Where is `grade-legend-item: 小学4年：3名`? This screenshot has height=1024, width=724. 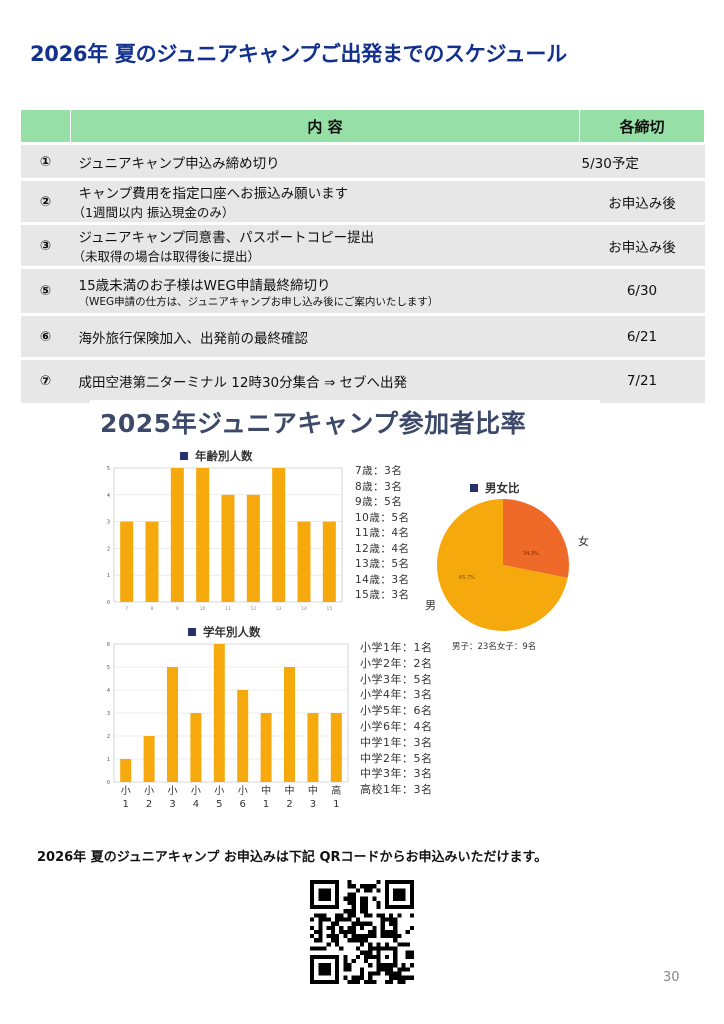 grade-legend-item: 小学4年：3名 is located at coordinates (396, 695).